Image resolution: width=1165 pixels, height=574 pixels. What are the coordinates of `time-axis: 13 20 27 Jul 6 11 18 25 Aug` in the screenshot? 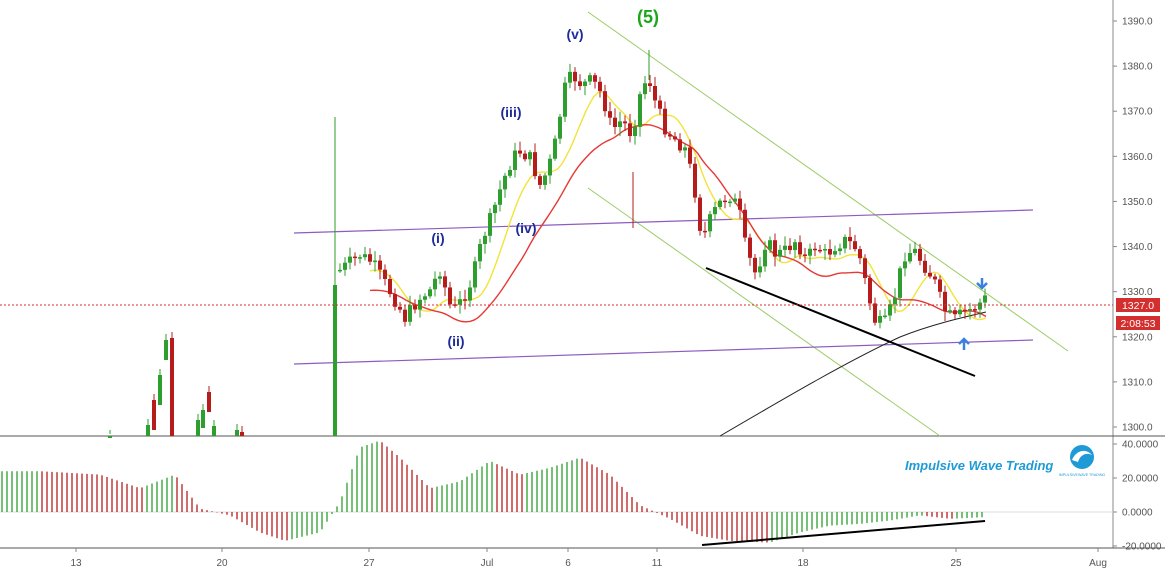 It's located at (588, 558).